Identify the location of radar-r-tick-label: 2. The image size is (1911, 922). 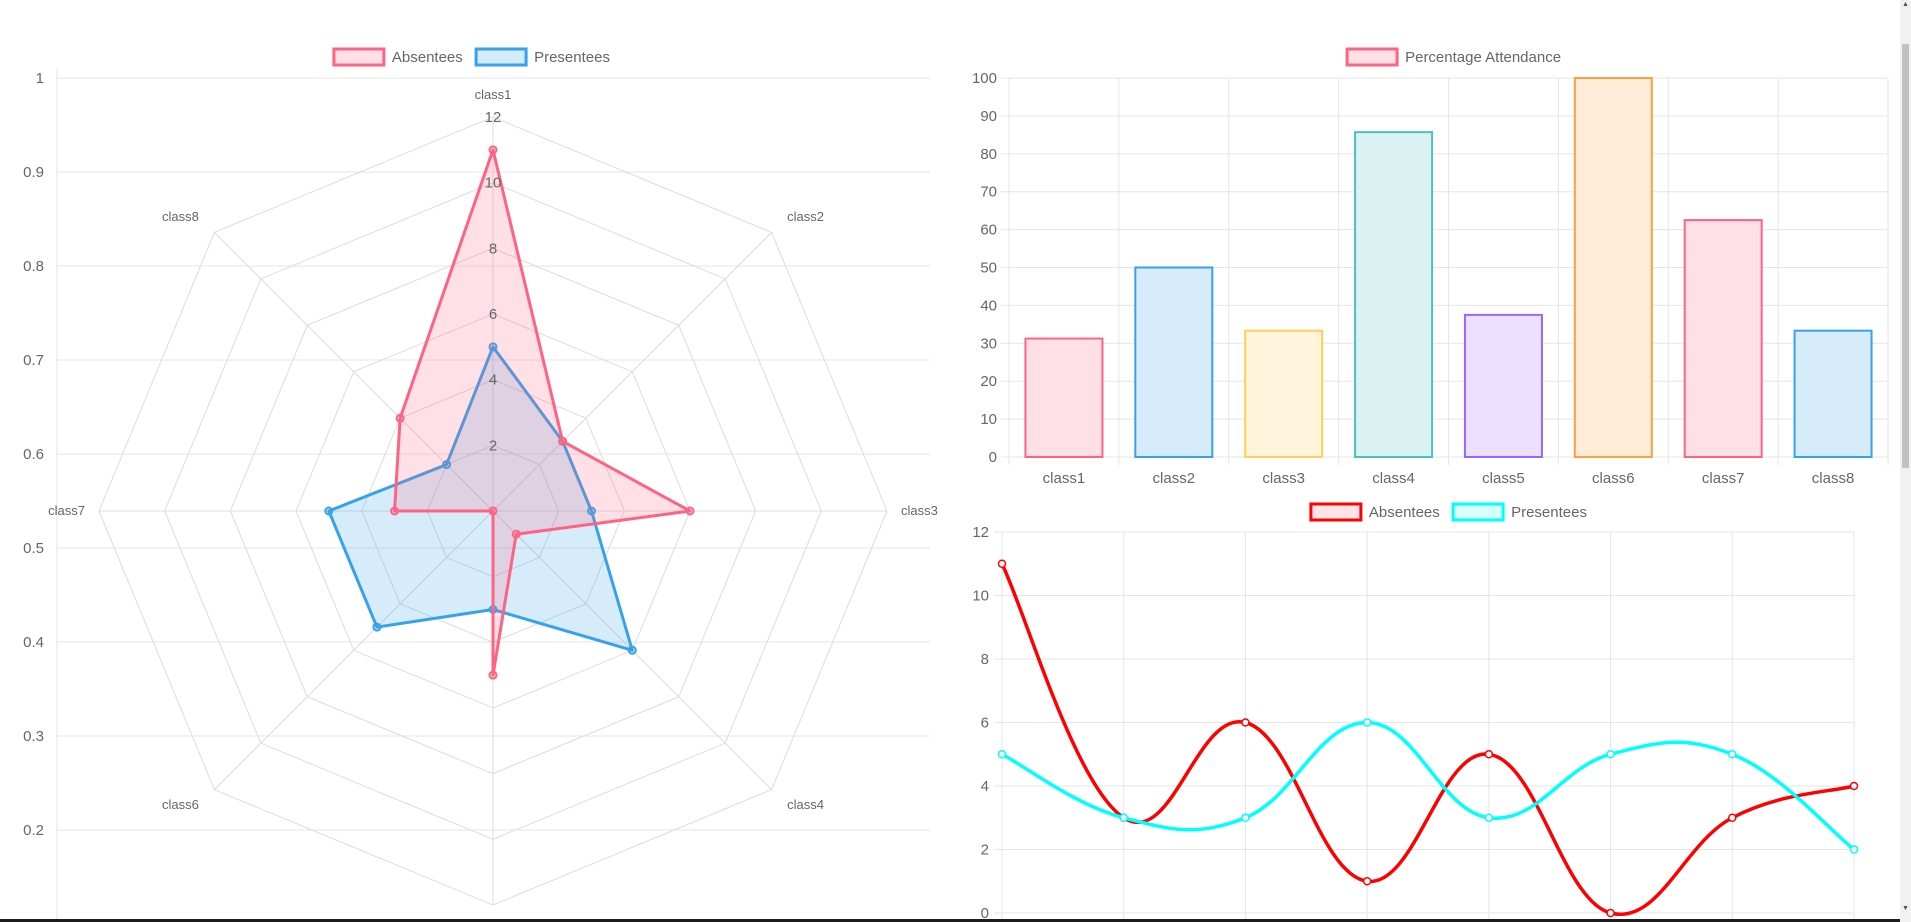
(493, 445).